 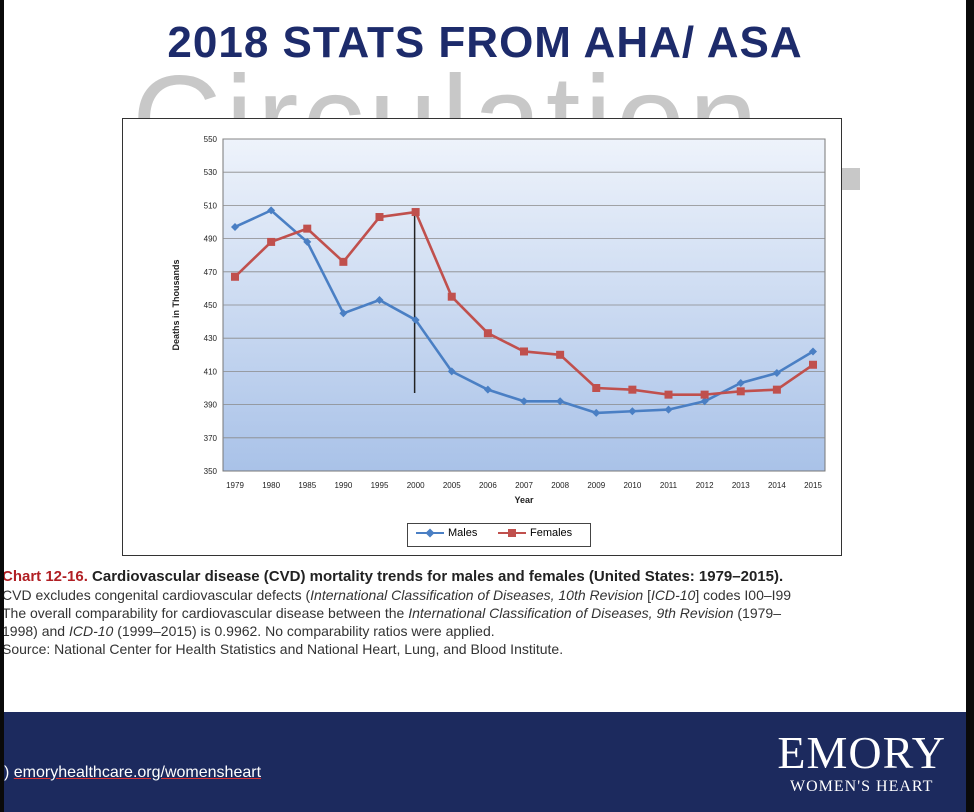 I want to click on y-tick-label: 470, so click(x=211, y=272).